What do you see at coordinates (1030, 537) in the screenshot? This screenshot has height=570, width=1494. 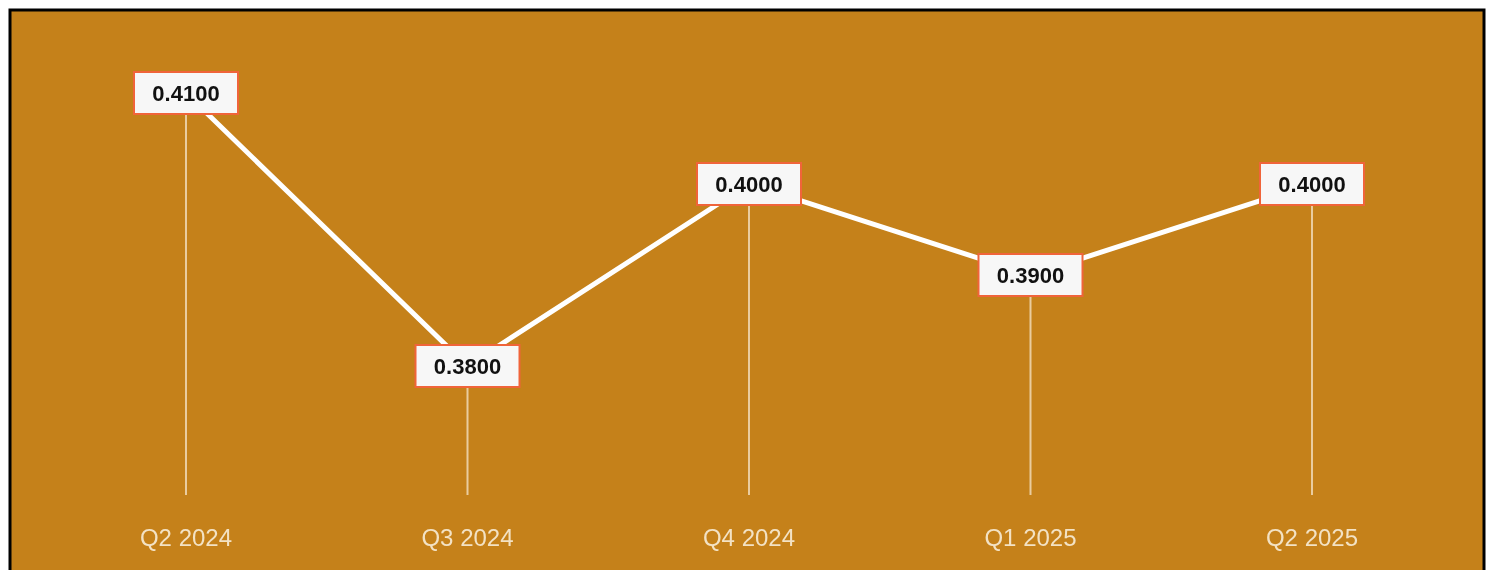 I see `x-tick-label: Q1 2025` at bounding box center [1030, 537].